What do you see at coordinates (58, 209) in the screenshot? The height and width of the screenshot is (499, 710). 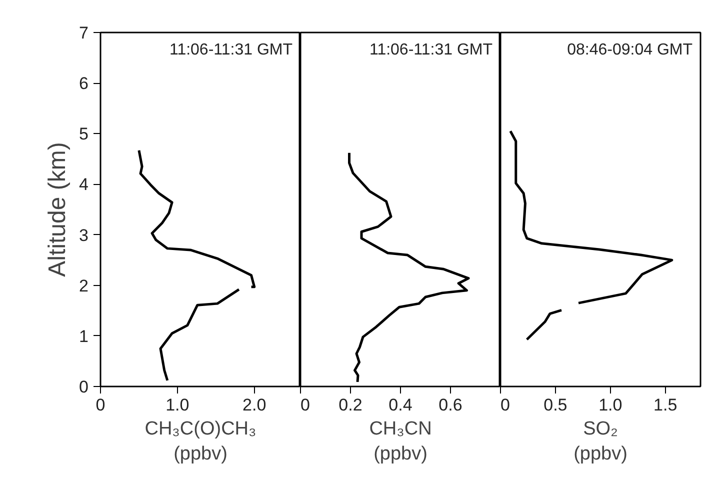 I see `y-axis-title: Altitude (km)` at bounding box center [58, 209].